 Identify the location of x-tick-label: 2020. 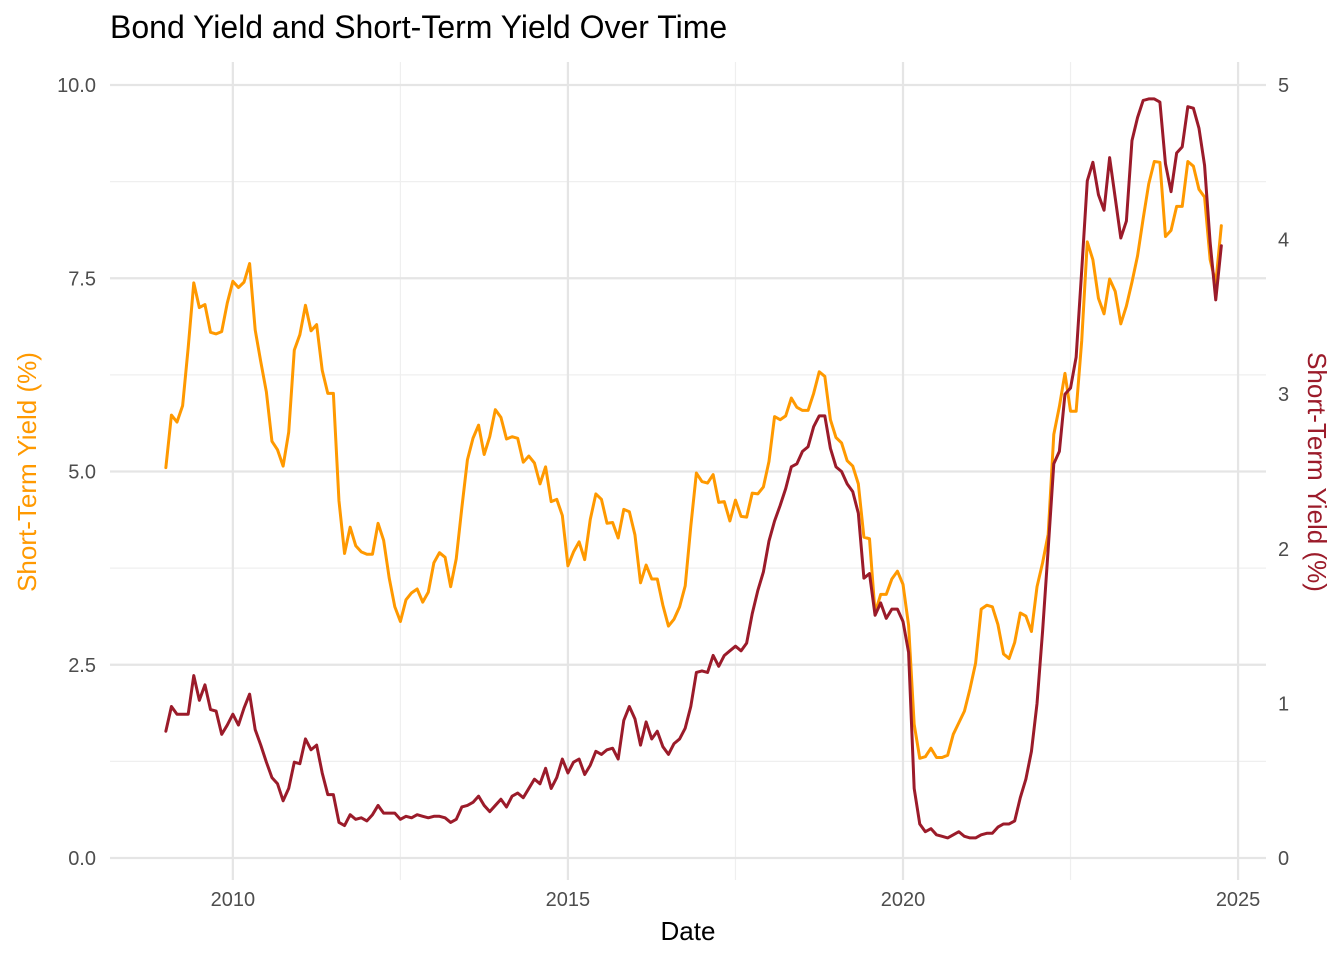
(903, 900).